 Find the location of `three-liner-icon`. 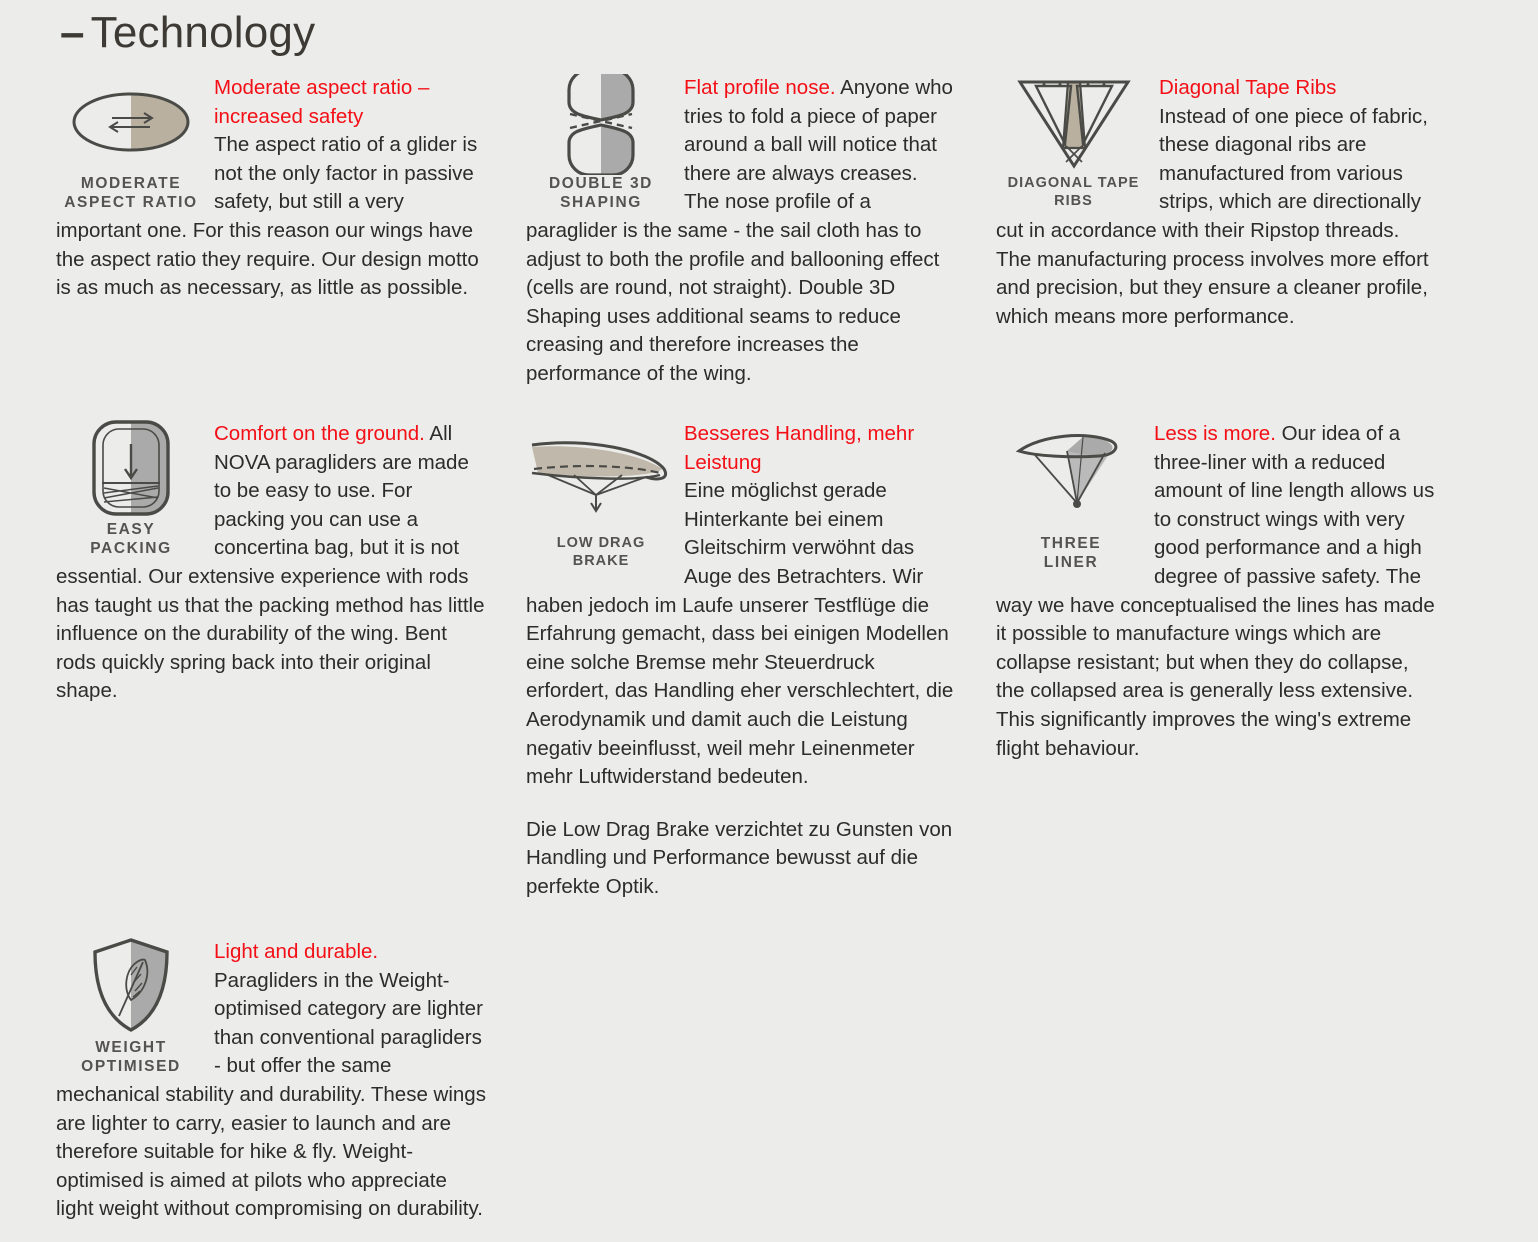

three-liner-icon is located at coordinates (1071, 475).